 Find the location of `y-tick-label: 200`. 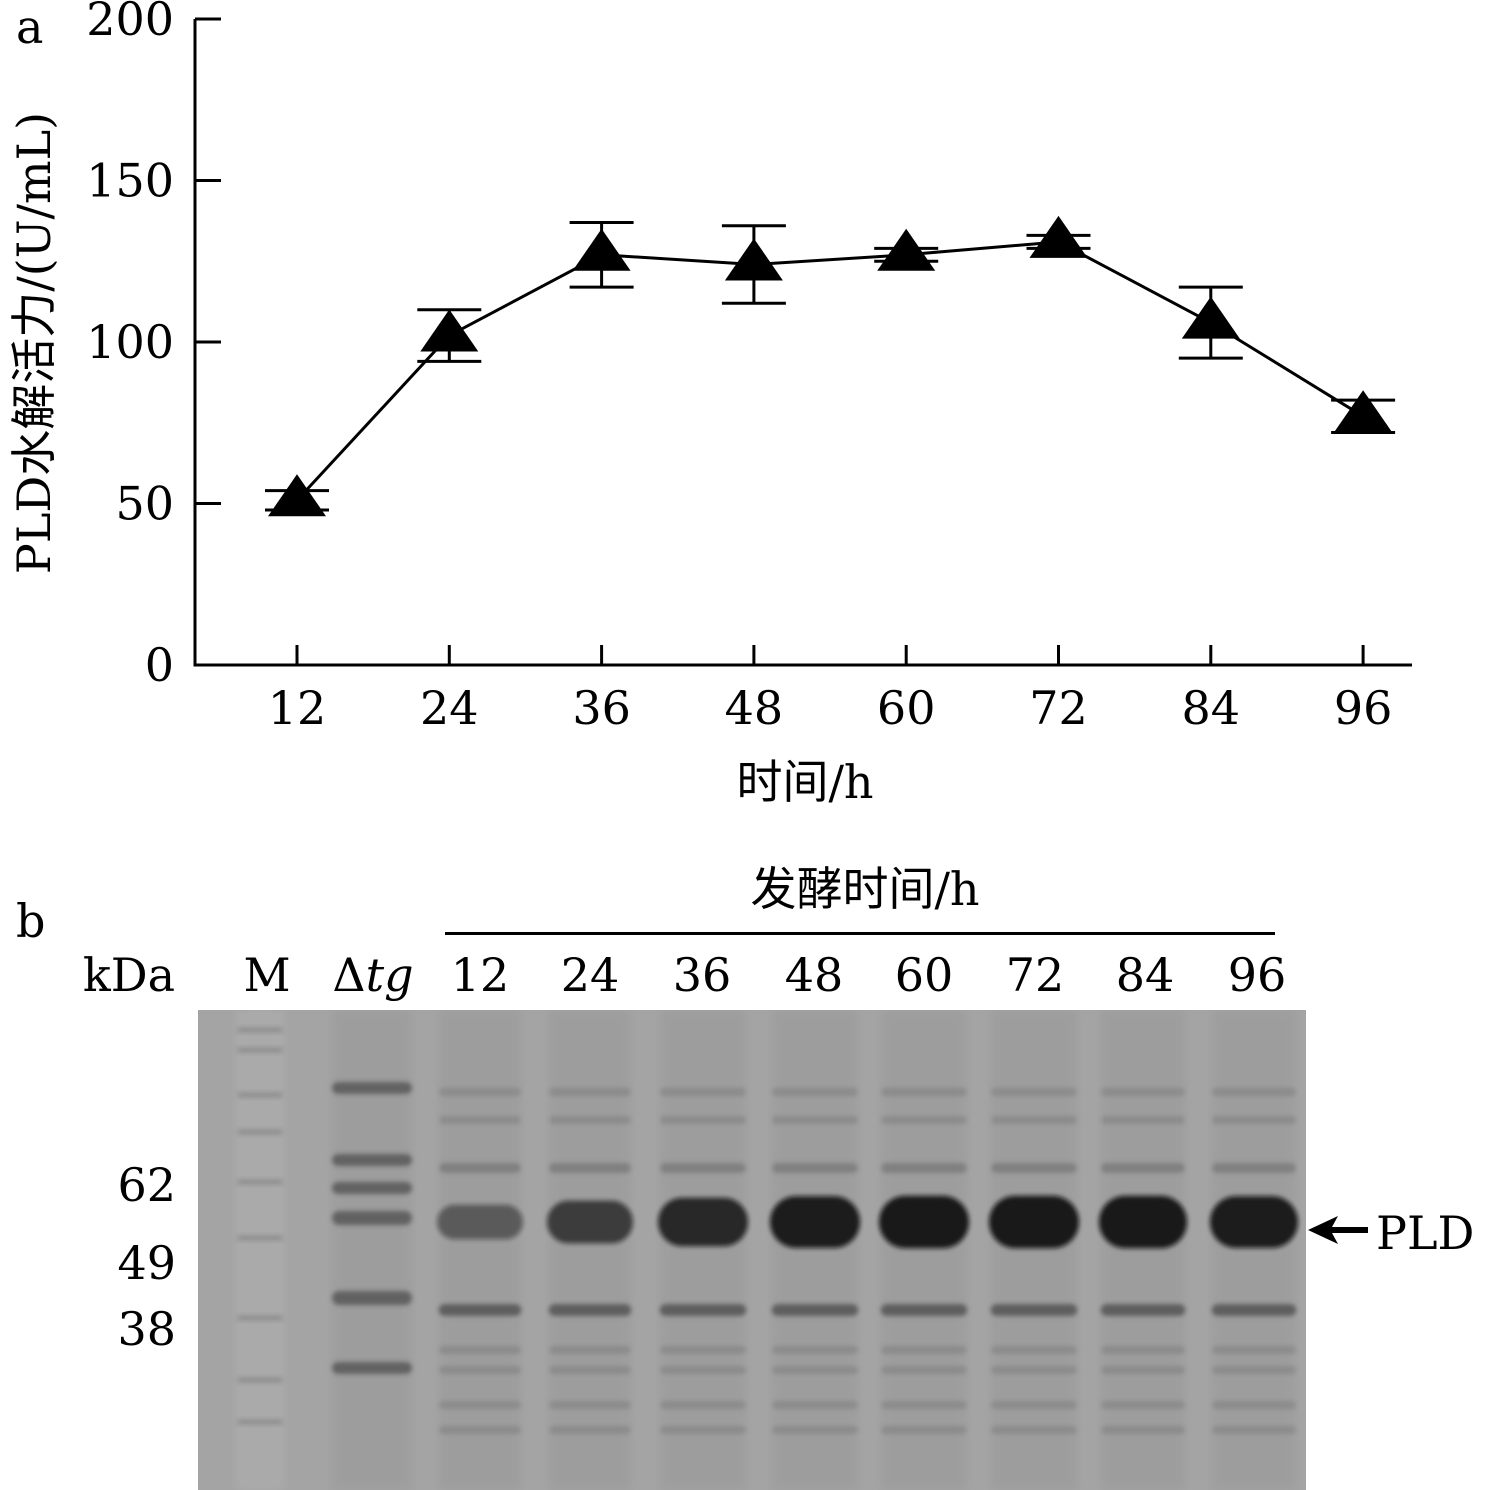

y-tick-label: 200 is located at coordinates (130, 23).